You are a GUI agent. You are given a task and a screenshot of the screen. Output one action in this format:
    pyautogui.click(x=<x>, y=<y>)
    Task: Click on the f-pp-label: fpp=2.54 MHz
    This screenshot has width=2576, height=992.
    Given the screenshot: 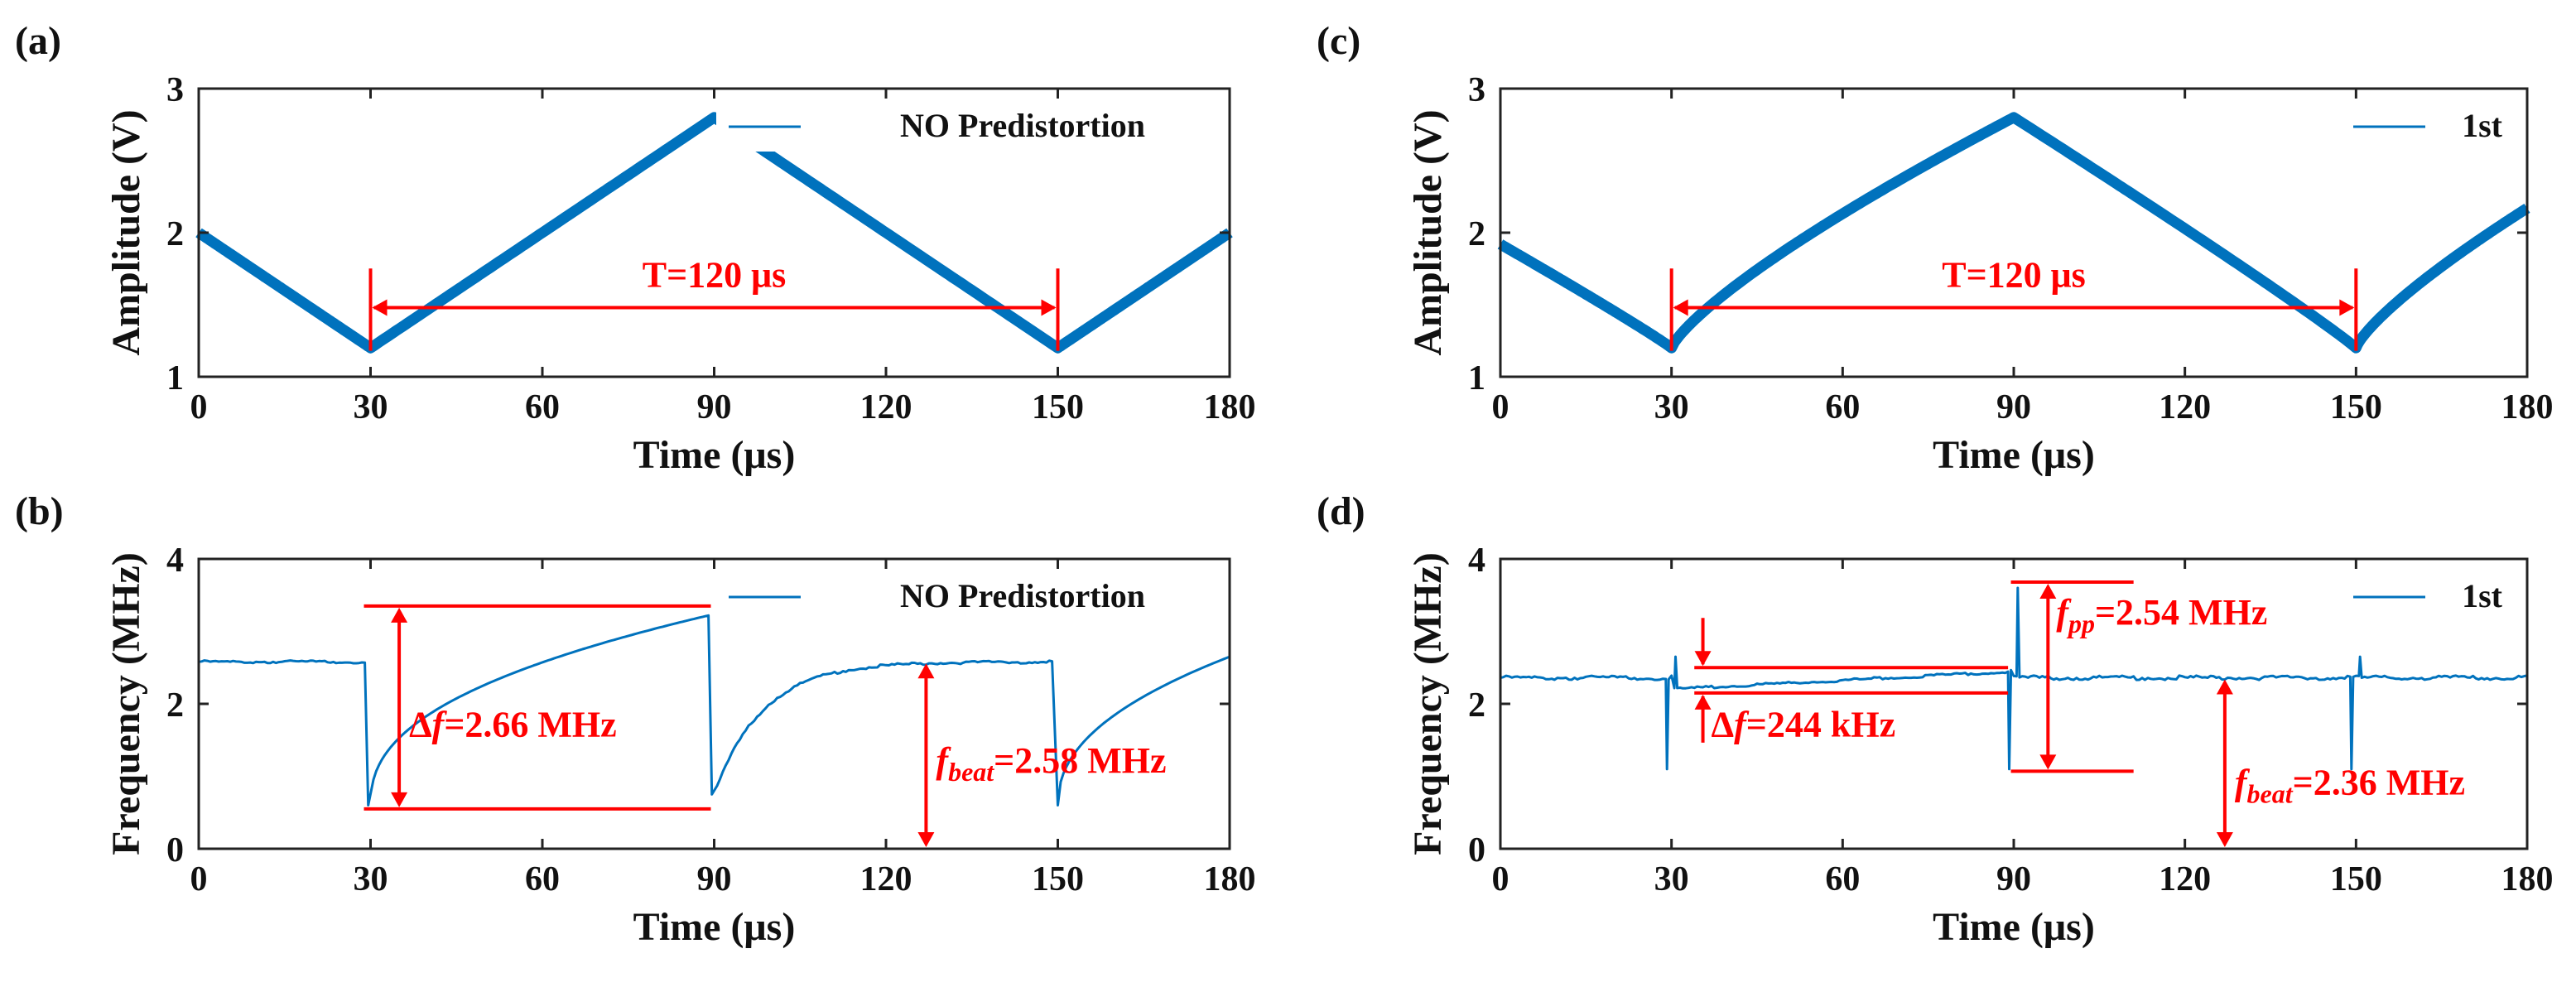 What is the action you would take?
    pyautogui.click(x=2161, y=615)
    